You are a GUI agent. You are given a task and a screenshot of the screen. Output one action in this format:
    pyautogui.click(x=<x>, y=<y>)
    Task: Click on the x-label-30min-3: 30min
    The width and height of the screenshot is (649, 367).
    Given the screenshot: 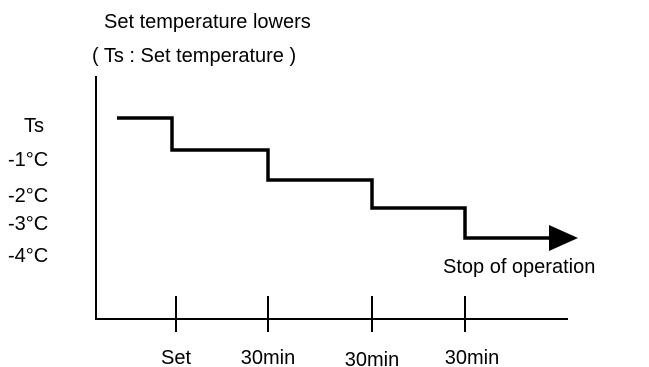 What is the action you would take?
    pyautogui.click(x=472, y=357)
    